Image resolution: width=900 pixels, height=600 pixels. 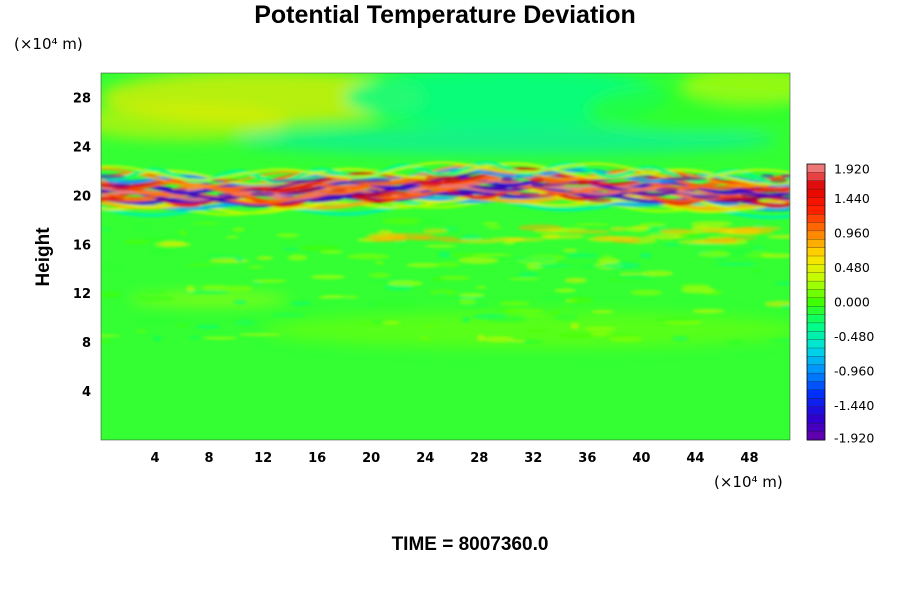 I want to click on x-tick-label: 4, so click(x=155, y=458).